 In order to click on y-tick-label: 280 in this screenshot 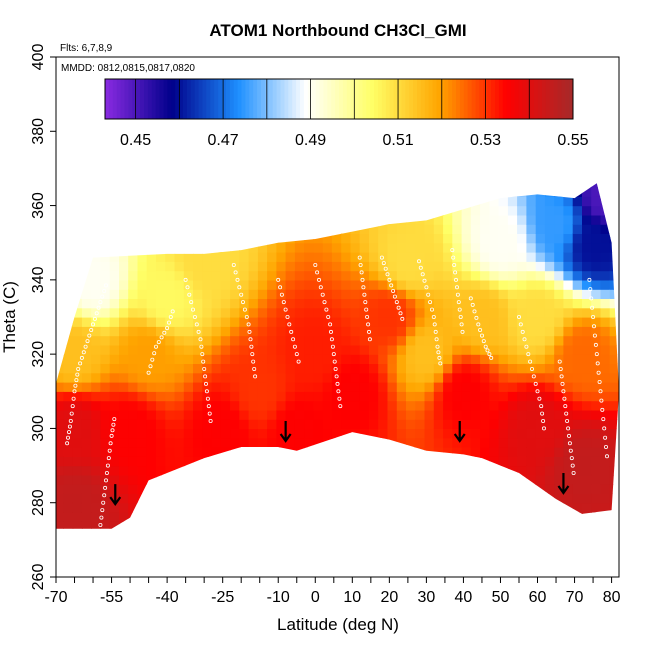, I will do `click(38, 502)`.